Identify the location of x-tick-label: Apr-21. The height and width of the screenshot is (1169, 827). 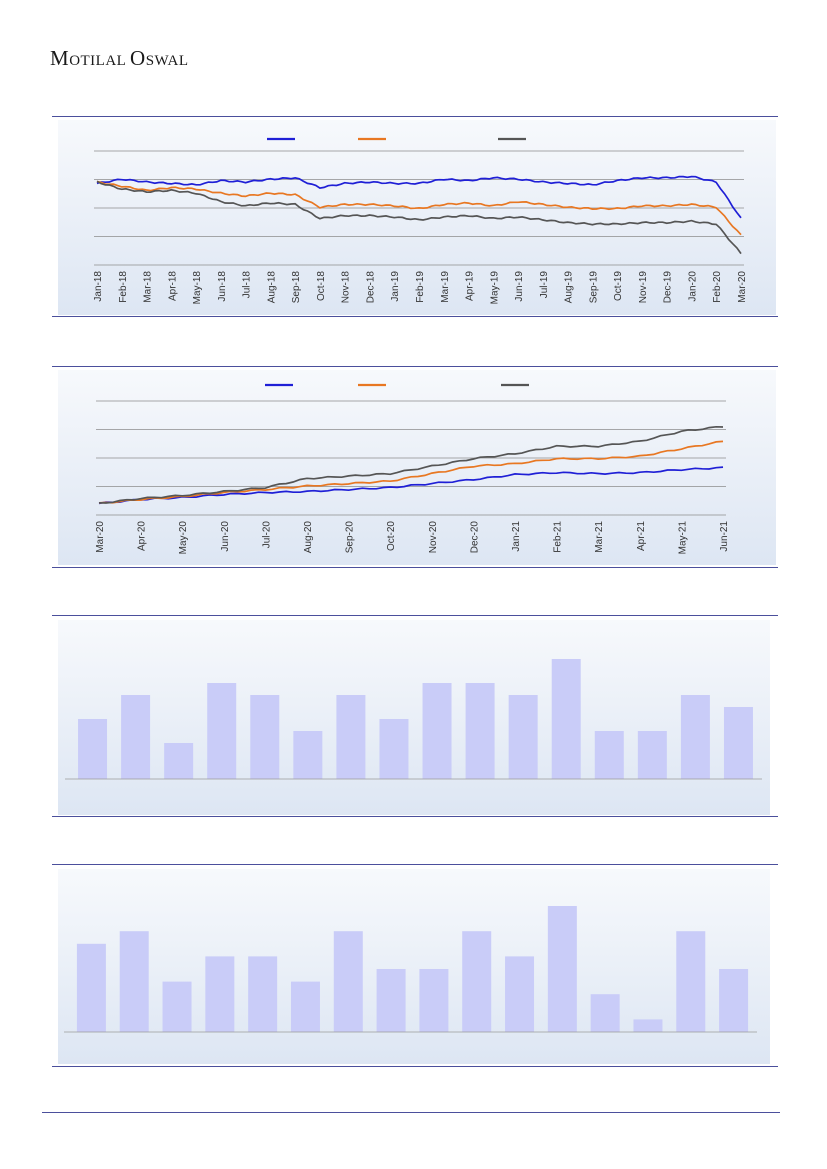
(641, 536).